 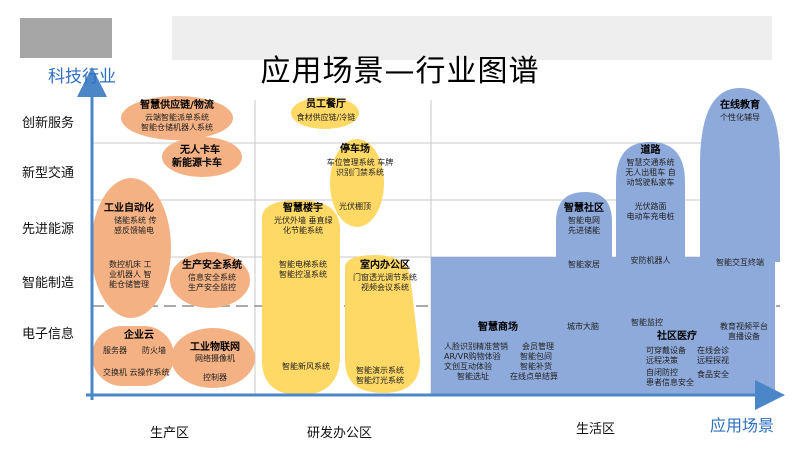 What do you see at coordinates (647, 322) in the screenshot?
I see `cluster-item: 智能监控` at bounding box center [647, 322].